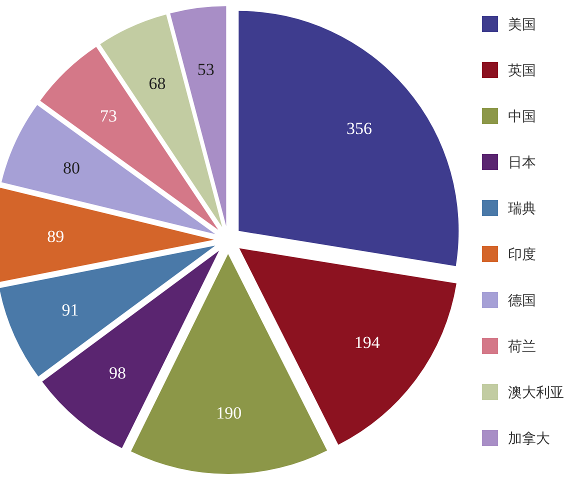 The height and width of the screenshot is (484, 588). What do you see at coordinates (117, 372) in the screenshot?
I see `data-label: 98` at bounding box center [117, 372].